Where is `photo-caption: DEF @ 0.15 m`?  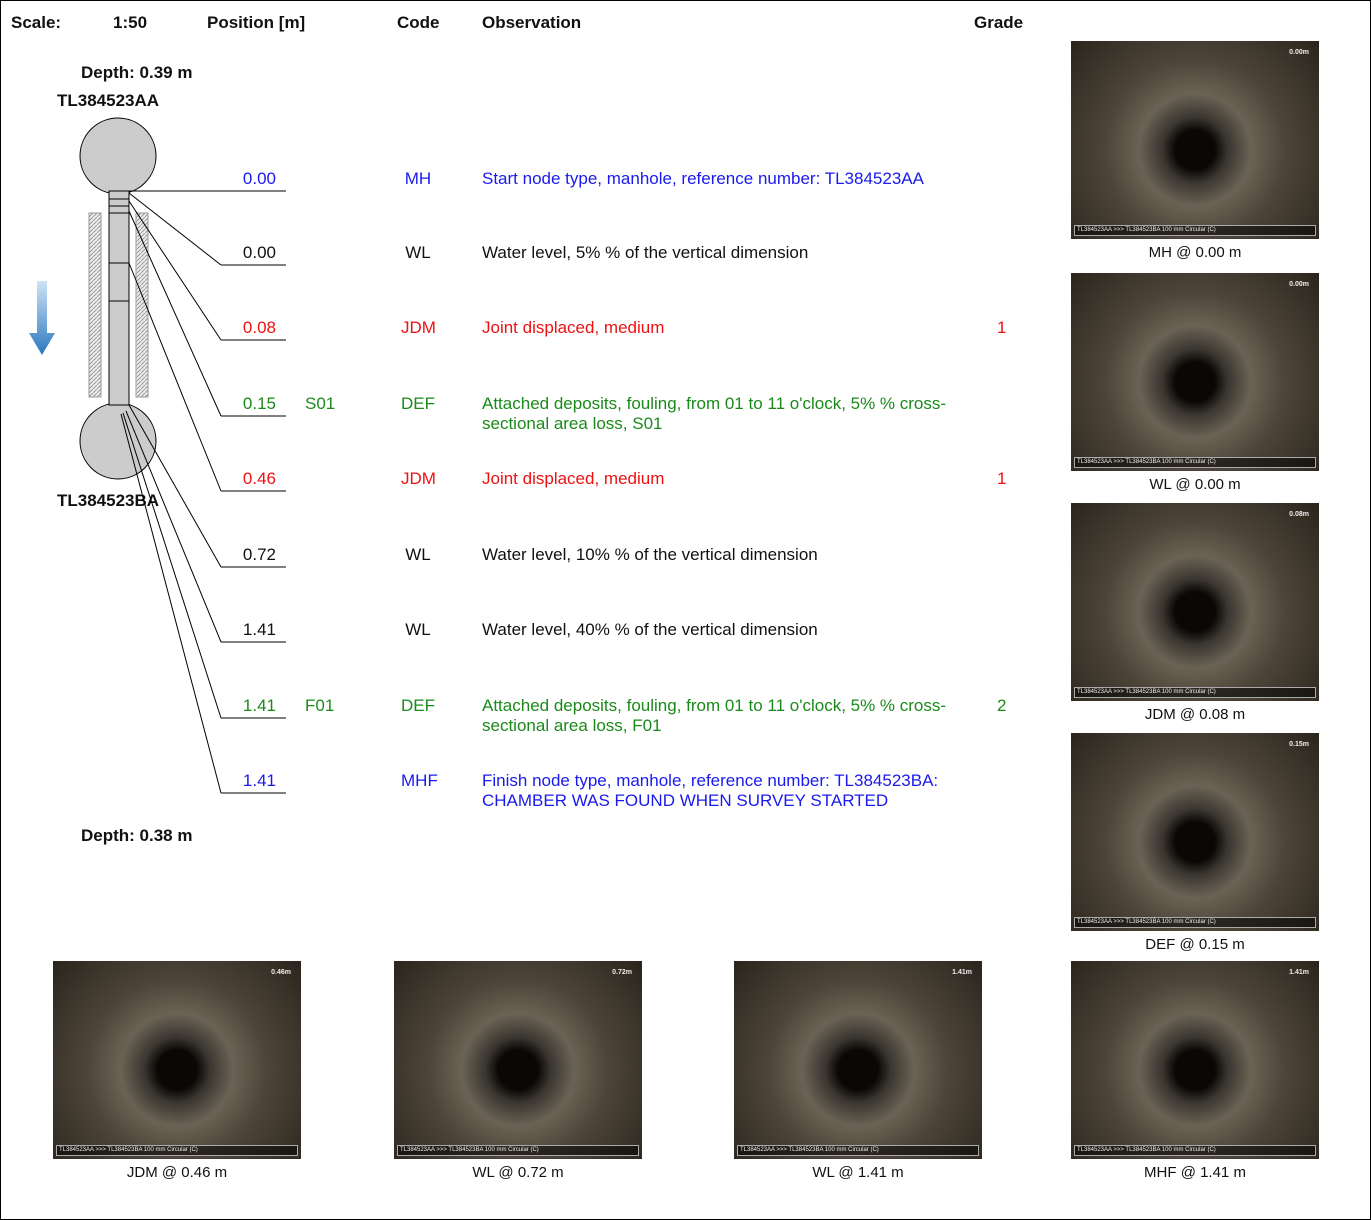
photo-caption: DEF @ 0.15 m is located at coordinates (1195, 944).